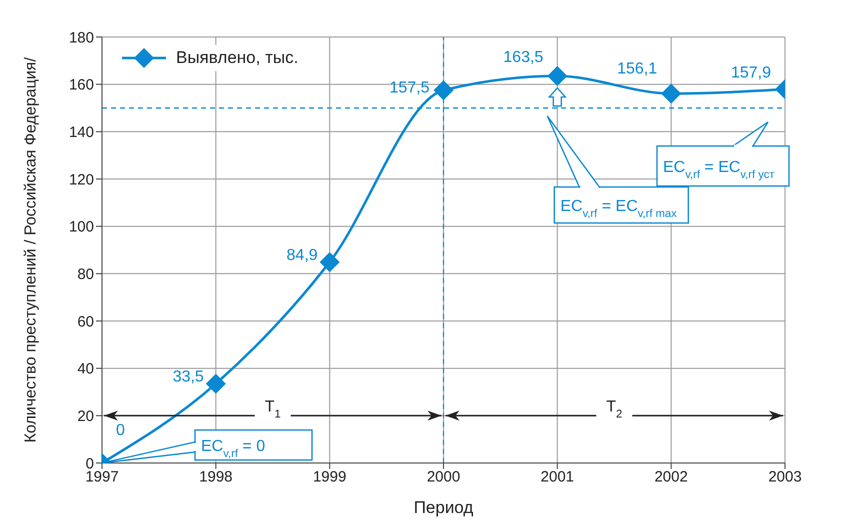  Describe the element at coordinates (237, 58) in the screenshot. I see `legend-label: Выявлено, тыс.` at that location.